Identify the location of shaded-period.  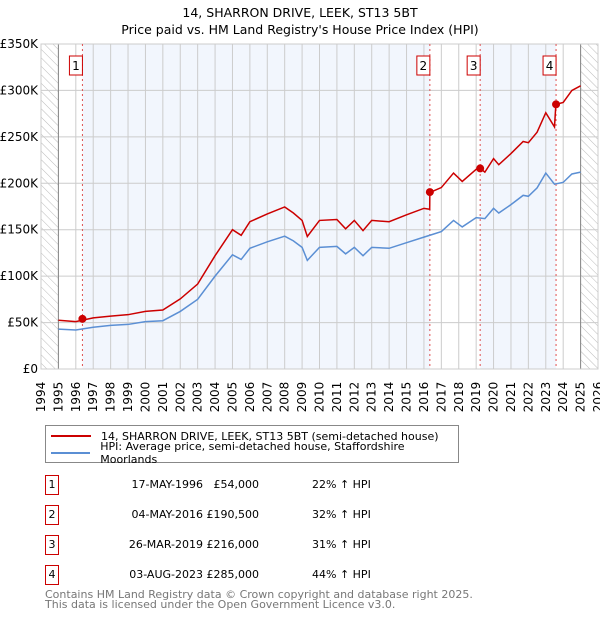
(518, 206).